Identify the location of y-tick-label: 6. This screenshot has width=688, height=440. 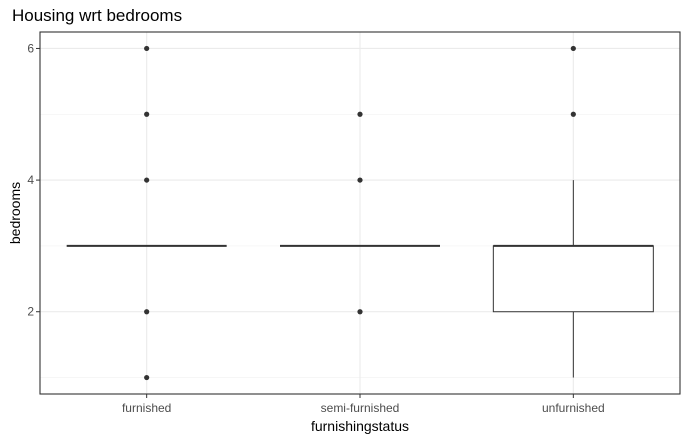
(30, 48).